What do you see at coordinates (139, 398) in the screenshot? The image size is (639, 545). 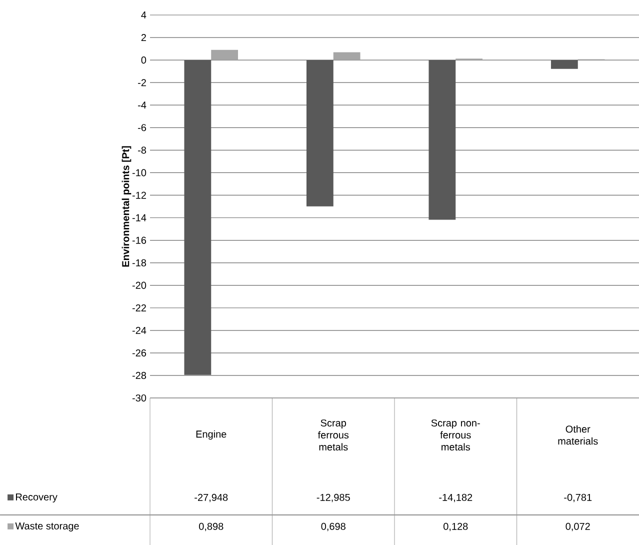 I see `y-tick-label: -30` at bounding box center [139, 398].